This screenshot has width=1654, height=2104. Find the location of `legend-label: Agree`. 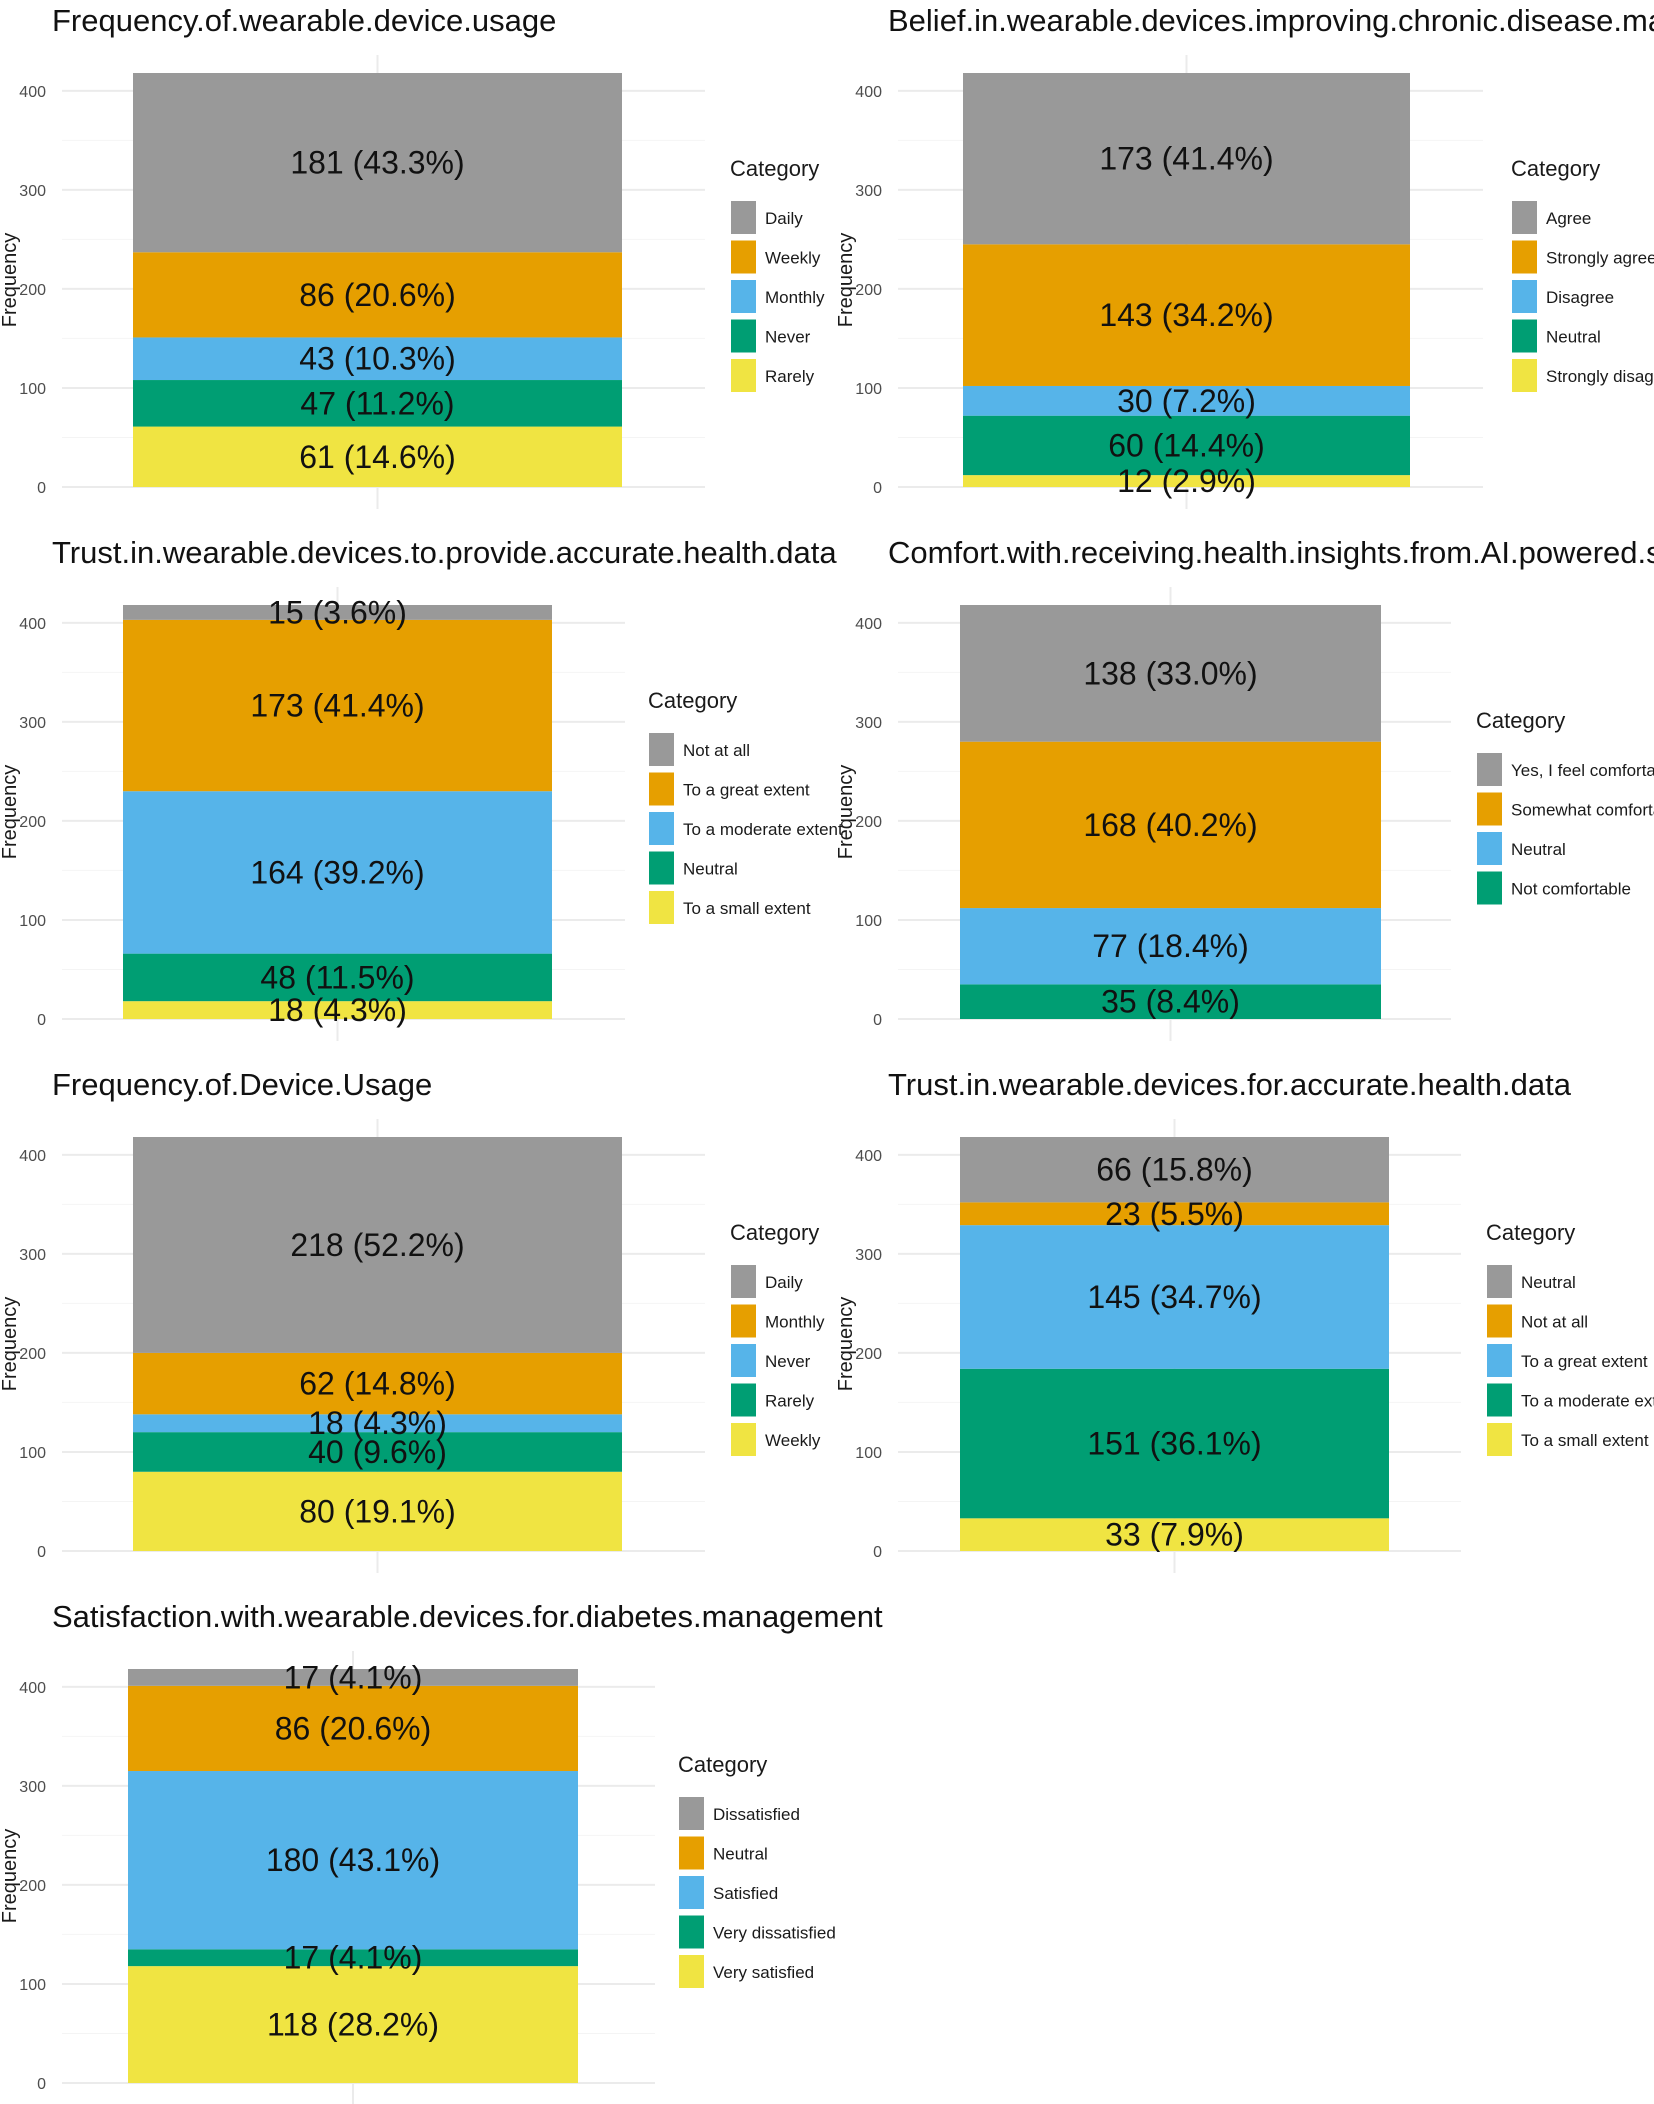

legend-label: Agree is located at coordinates (1568, 218).